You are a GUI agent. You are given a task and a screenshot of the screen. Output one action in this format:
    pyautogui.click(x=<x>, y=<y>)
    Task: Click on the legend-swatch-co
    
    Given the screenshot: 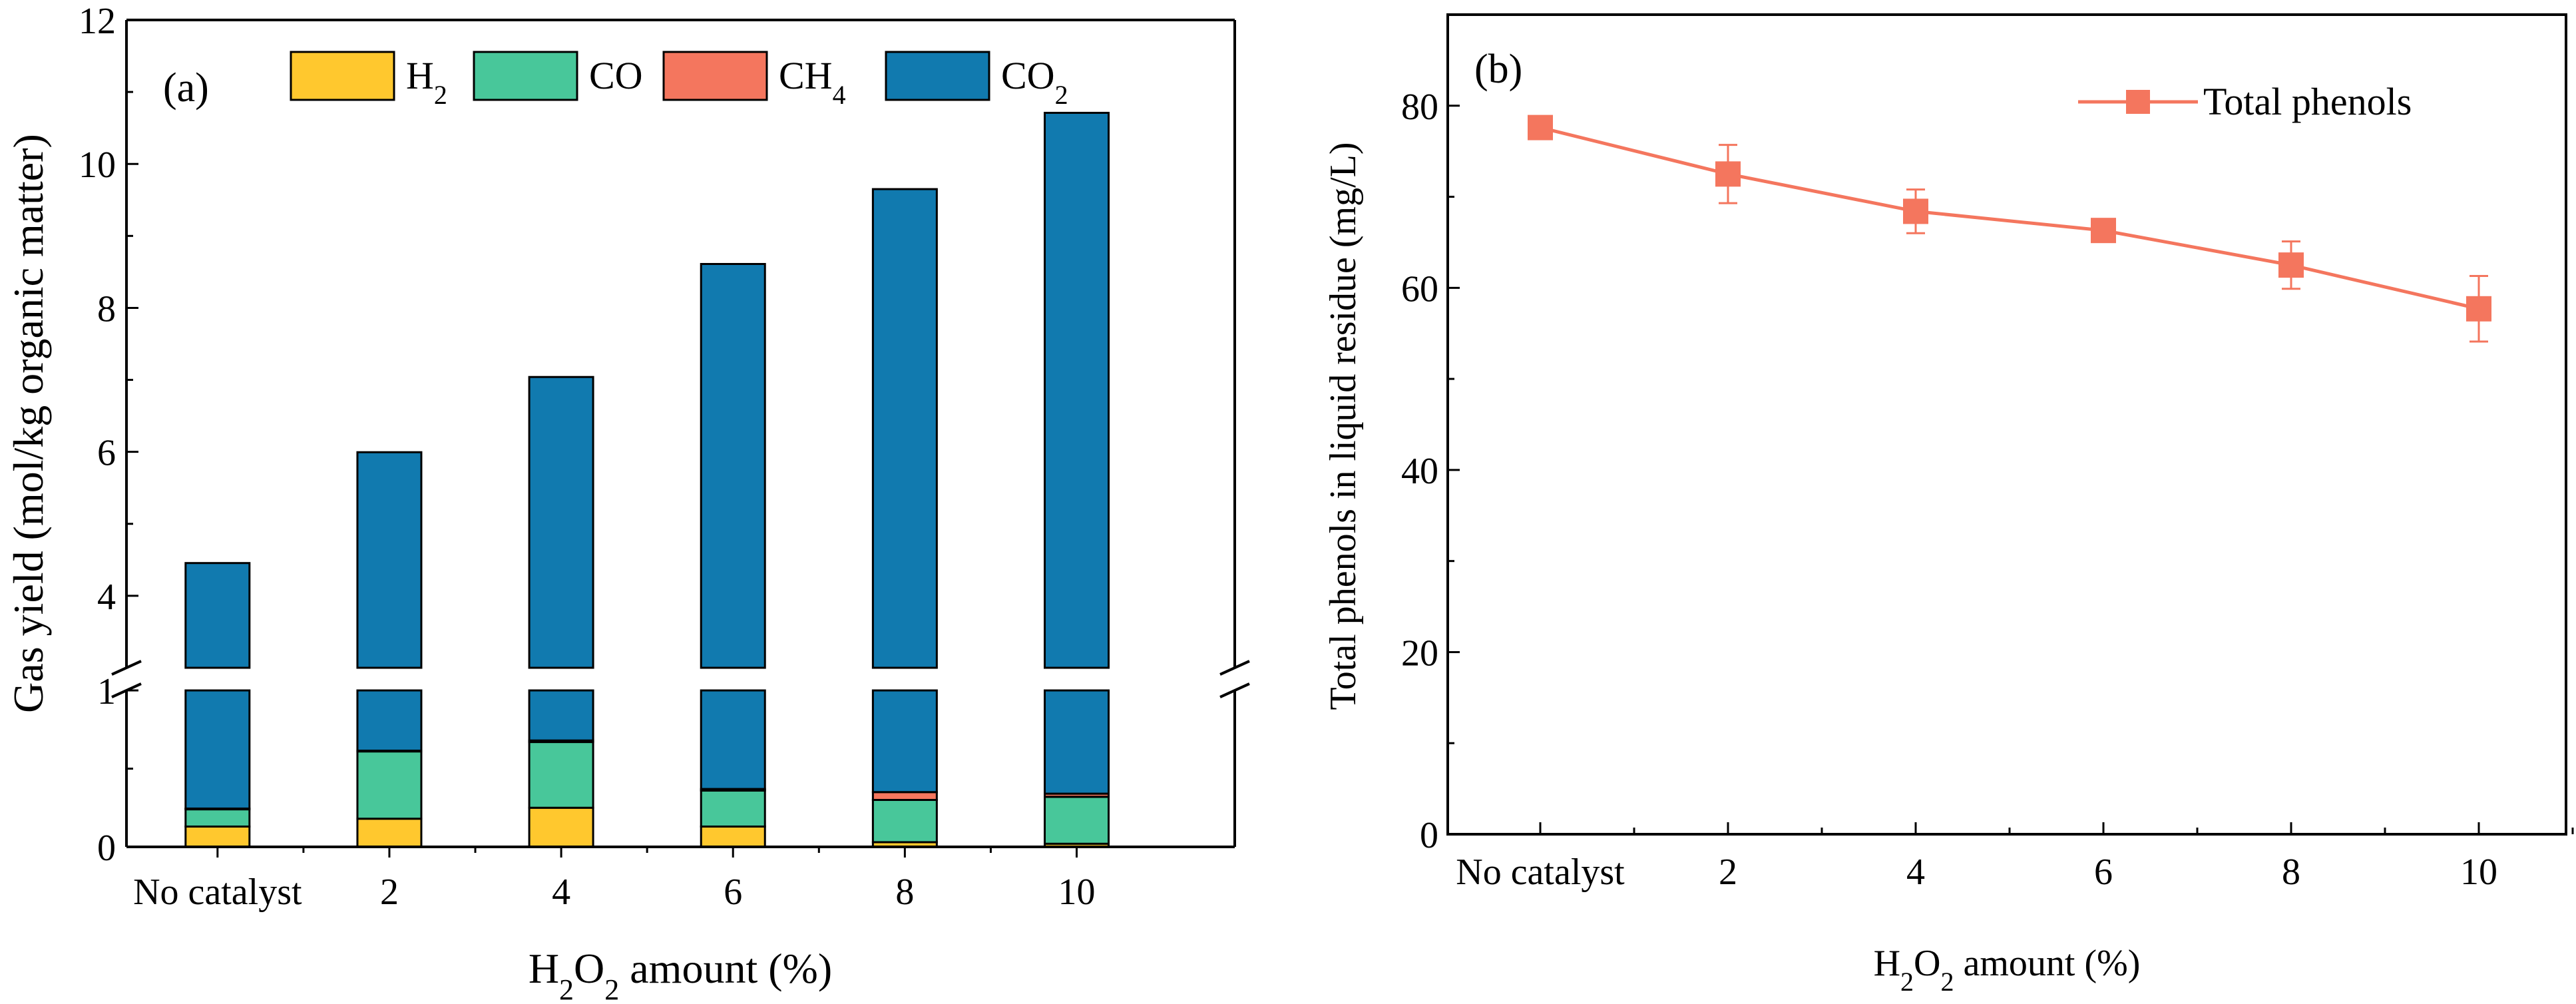 What is the action you would take?
    pyautogui.click(x=525, y=76)
    